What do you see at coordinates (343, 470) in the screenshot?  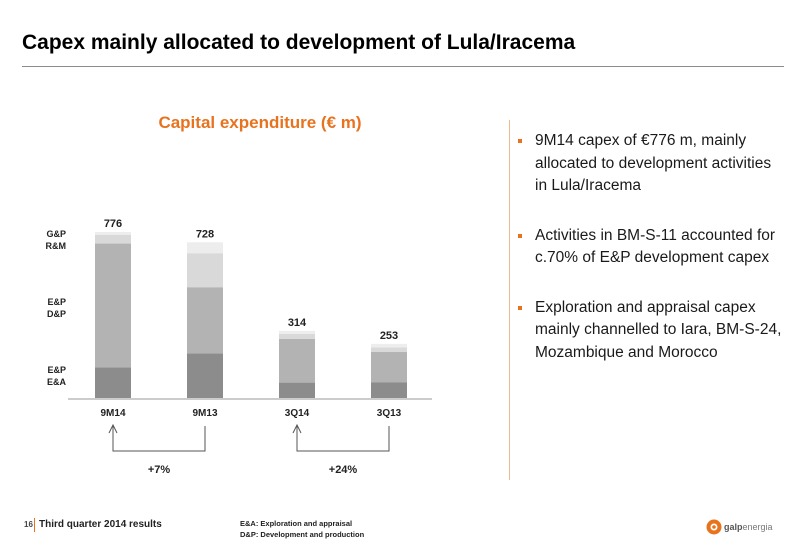 I see `comparison-label: +24%` at bounding box center [343, 470].